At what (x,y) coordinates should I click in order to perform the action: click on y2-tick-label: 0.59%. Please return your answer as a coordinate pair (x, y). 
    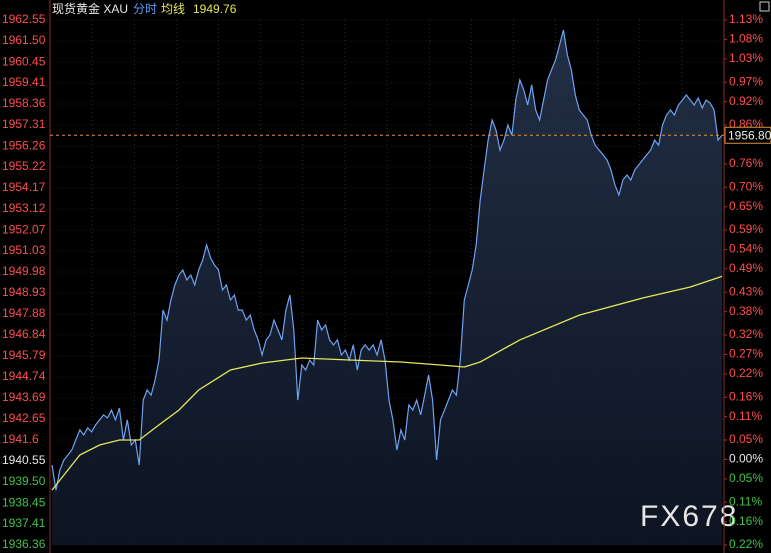
    Looking at the image, I should click on (746, 229).